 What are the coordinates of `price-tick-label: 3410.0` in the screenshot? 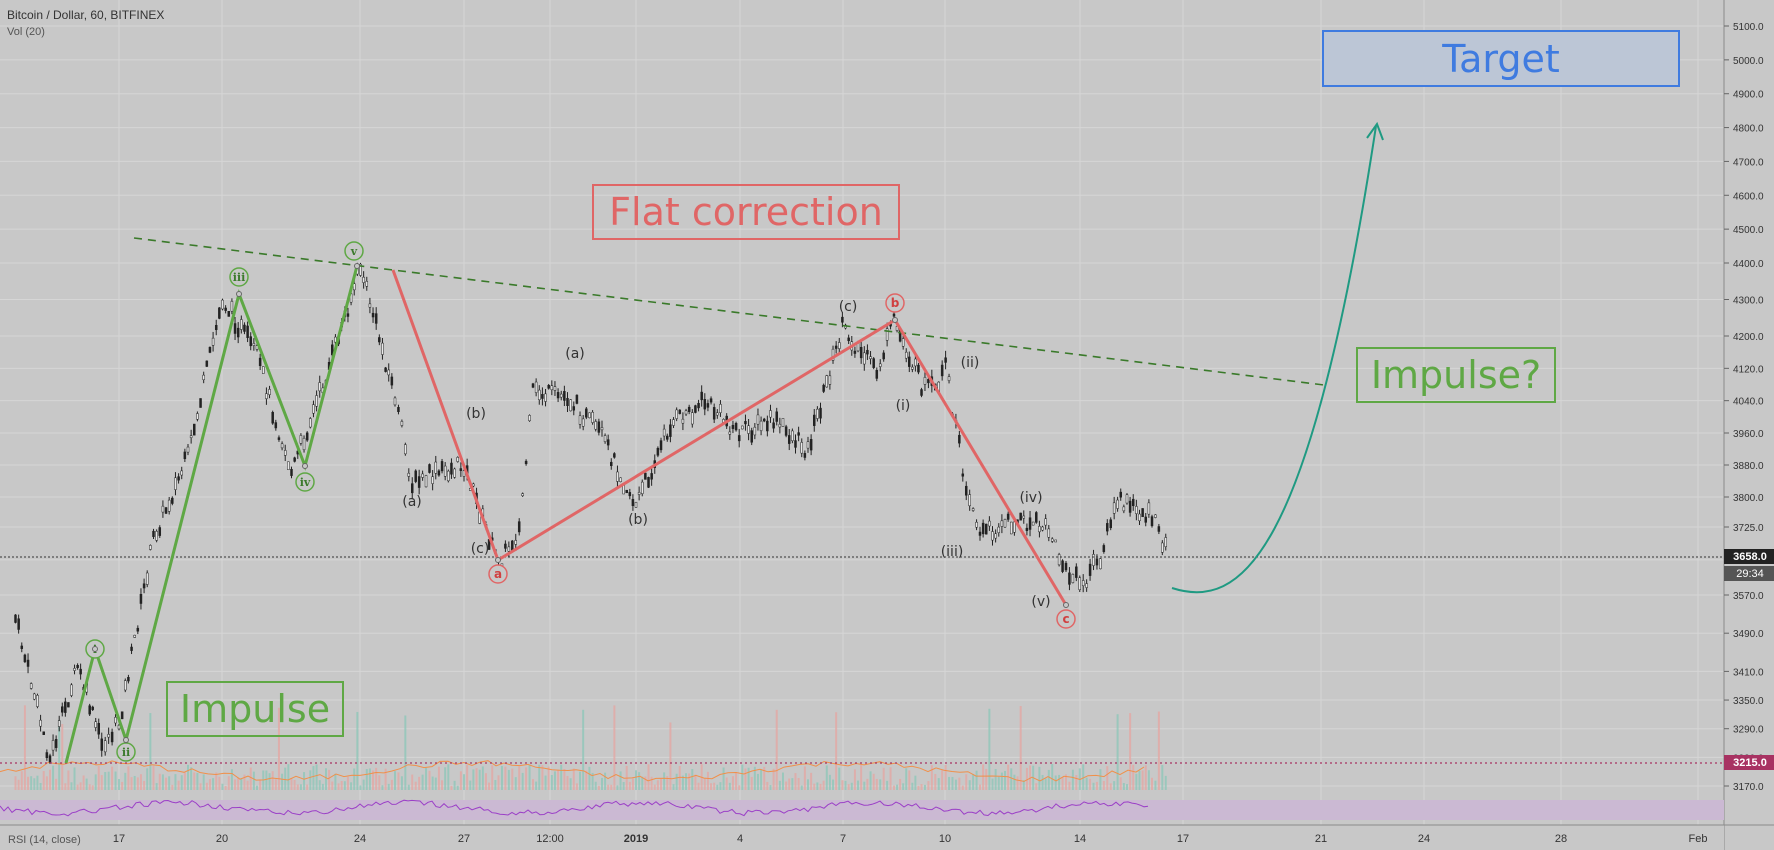 It's located at (1748, 672).